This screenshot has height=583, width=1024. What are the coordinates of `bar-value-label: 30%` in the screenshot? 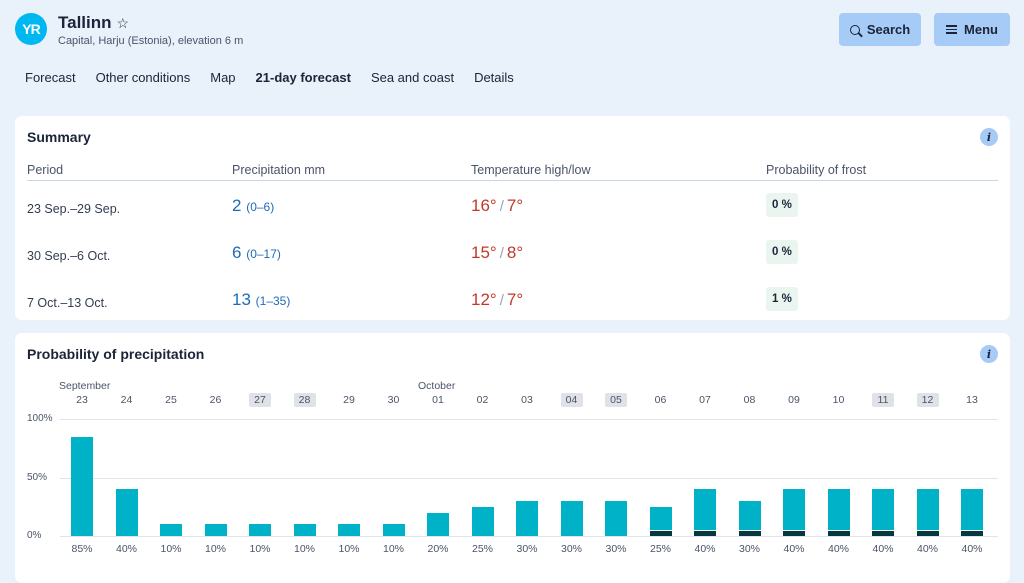 It's located at (527, 549).